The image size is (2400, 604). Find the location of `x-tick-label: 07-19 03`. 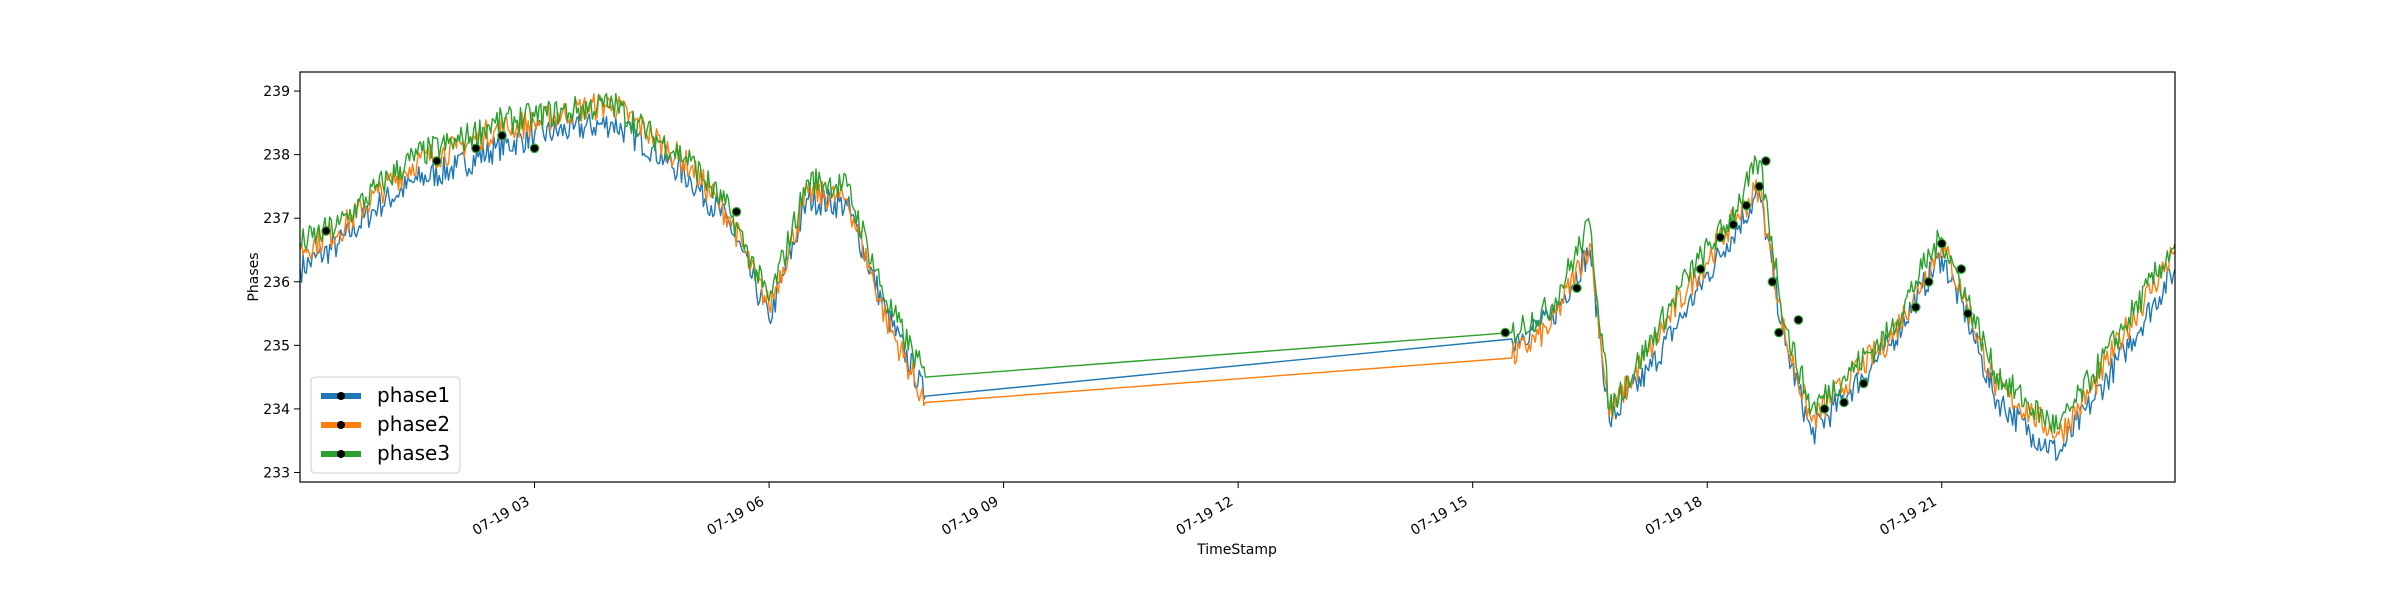

x-tick-label: 07-19 03 is located at coordinates (501, 516).